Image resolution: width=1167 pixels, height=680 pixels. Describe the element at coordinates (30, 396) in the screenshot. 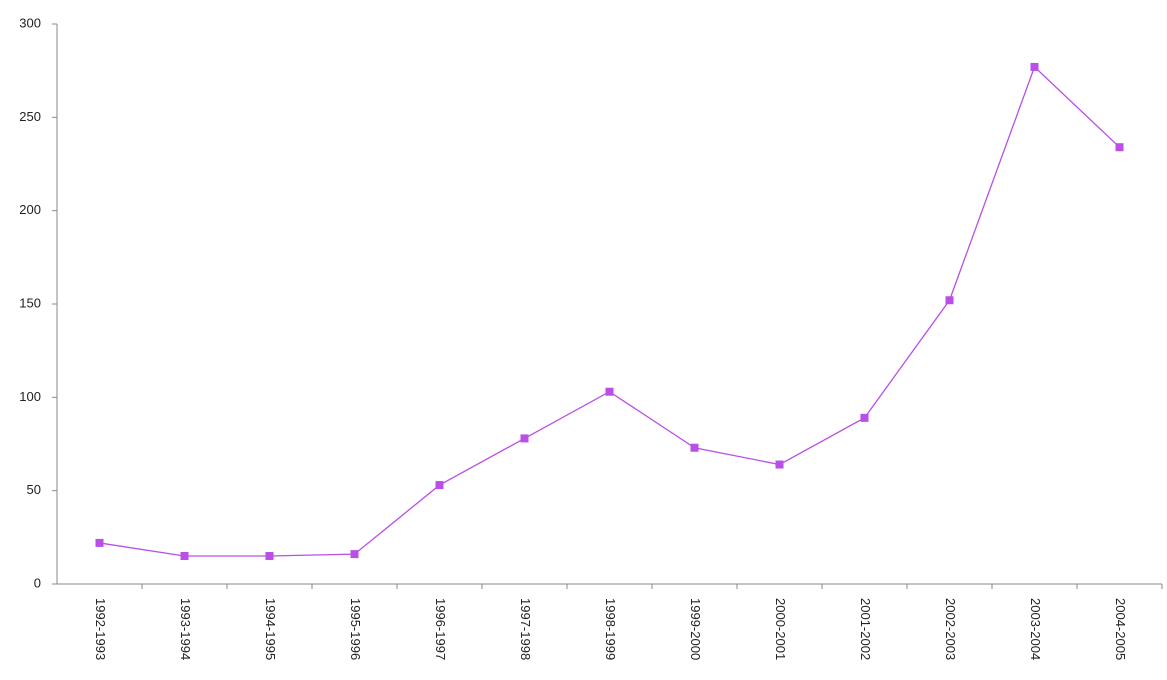

I see `y-tick-label: 100` at that location.